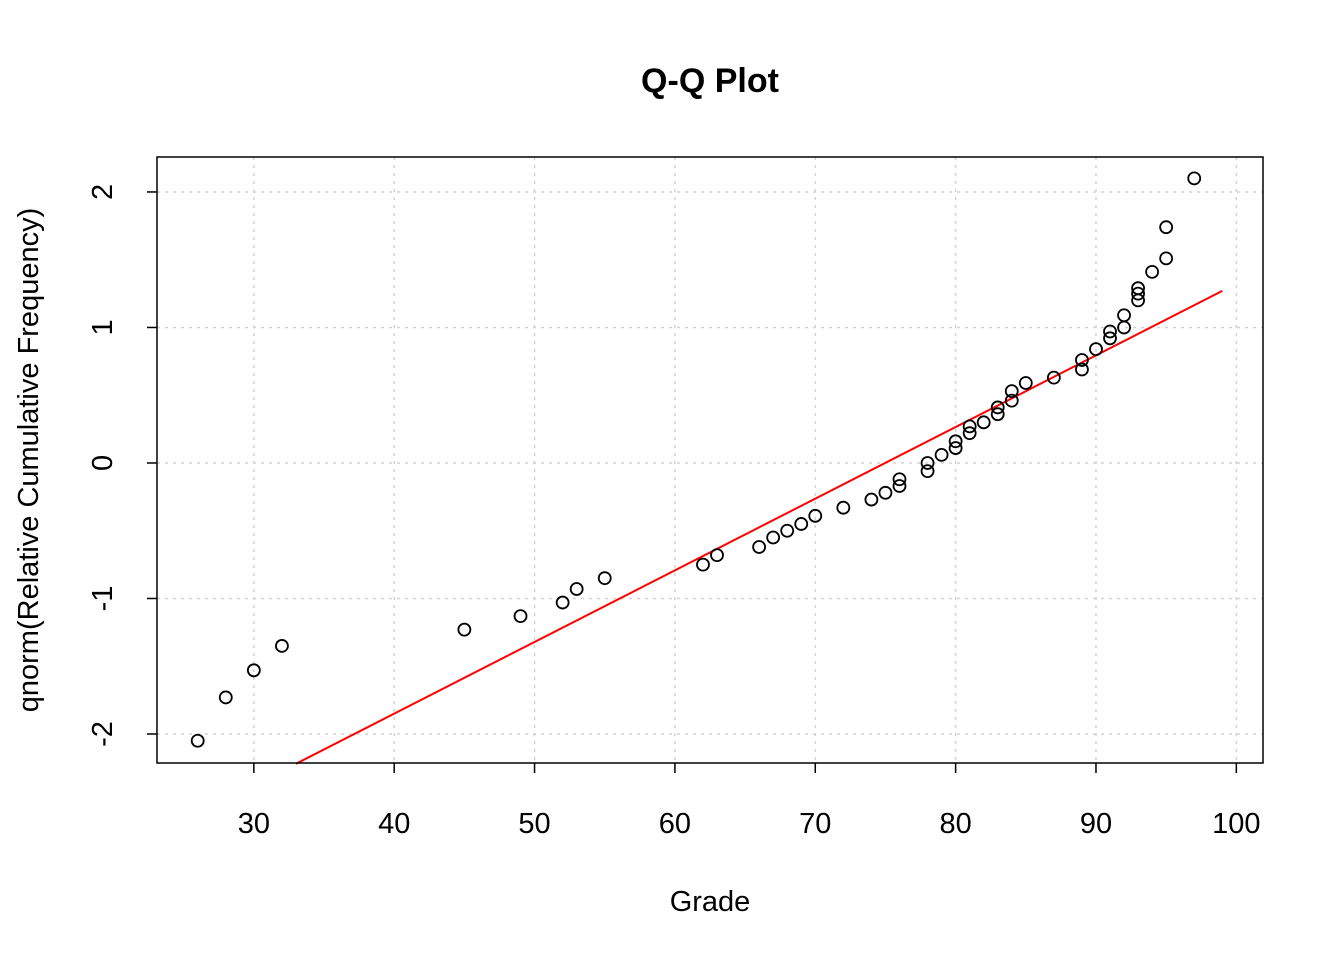 This screenshot has height=960, width=1344. I want to click on y-tick-label: -1, so click(103, 599).